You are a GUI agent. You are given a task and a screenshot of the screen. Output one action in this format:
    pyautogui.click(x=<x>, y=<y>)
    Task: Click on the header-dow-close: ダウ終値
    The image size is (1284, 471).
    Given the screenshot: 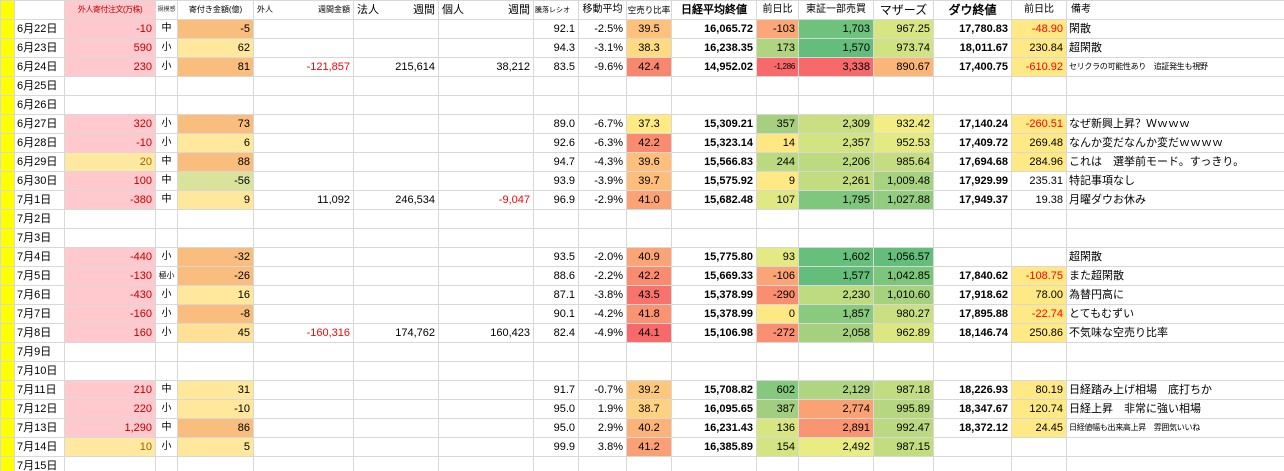 What is the action you would take?
    pyautogui.click(x=972, y=10)
    